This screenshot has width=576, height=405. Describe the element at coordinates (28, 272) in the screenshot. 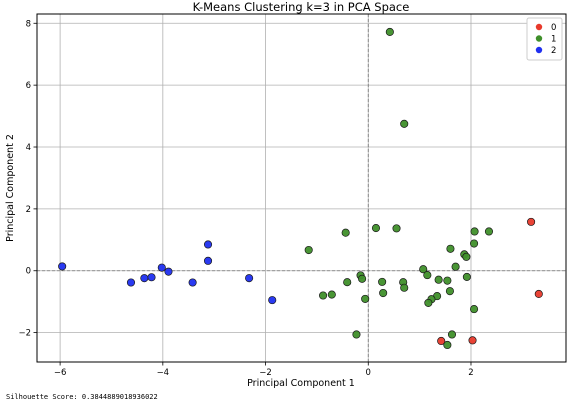

I see `y-tick-label: 0` at that location.